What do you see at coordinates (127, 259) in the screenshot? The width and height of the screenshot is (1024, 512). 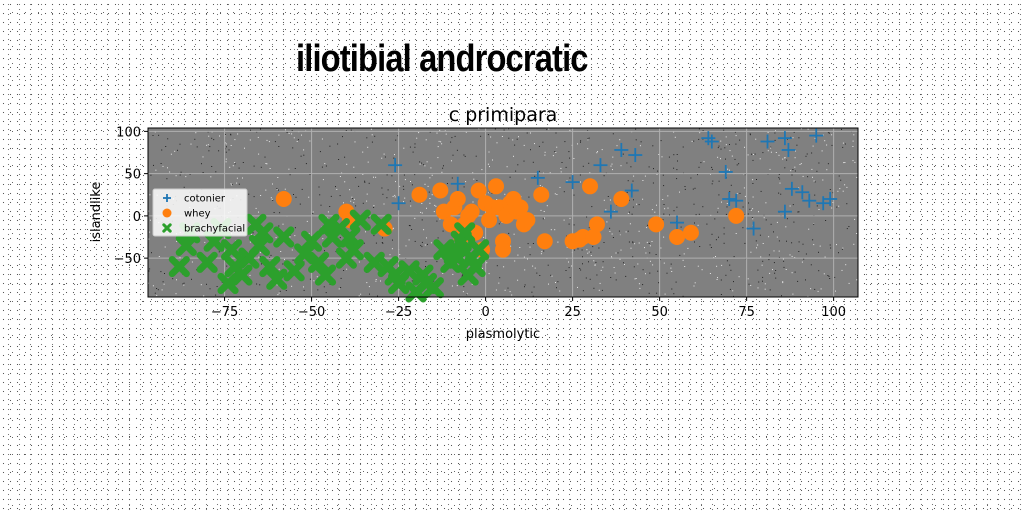 I see `y-tick-label: −50` at bounding box center [127, 259].